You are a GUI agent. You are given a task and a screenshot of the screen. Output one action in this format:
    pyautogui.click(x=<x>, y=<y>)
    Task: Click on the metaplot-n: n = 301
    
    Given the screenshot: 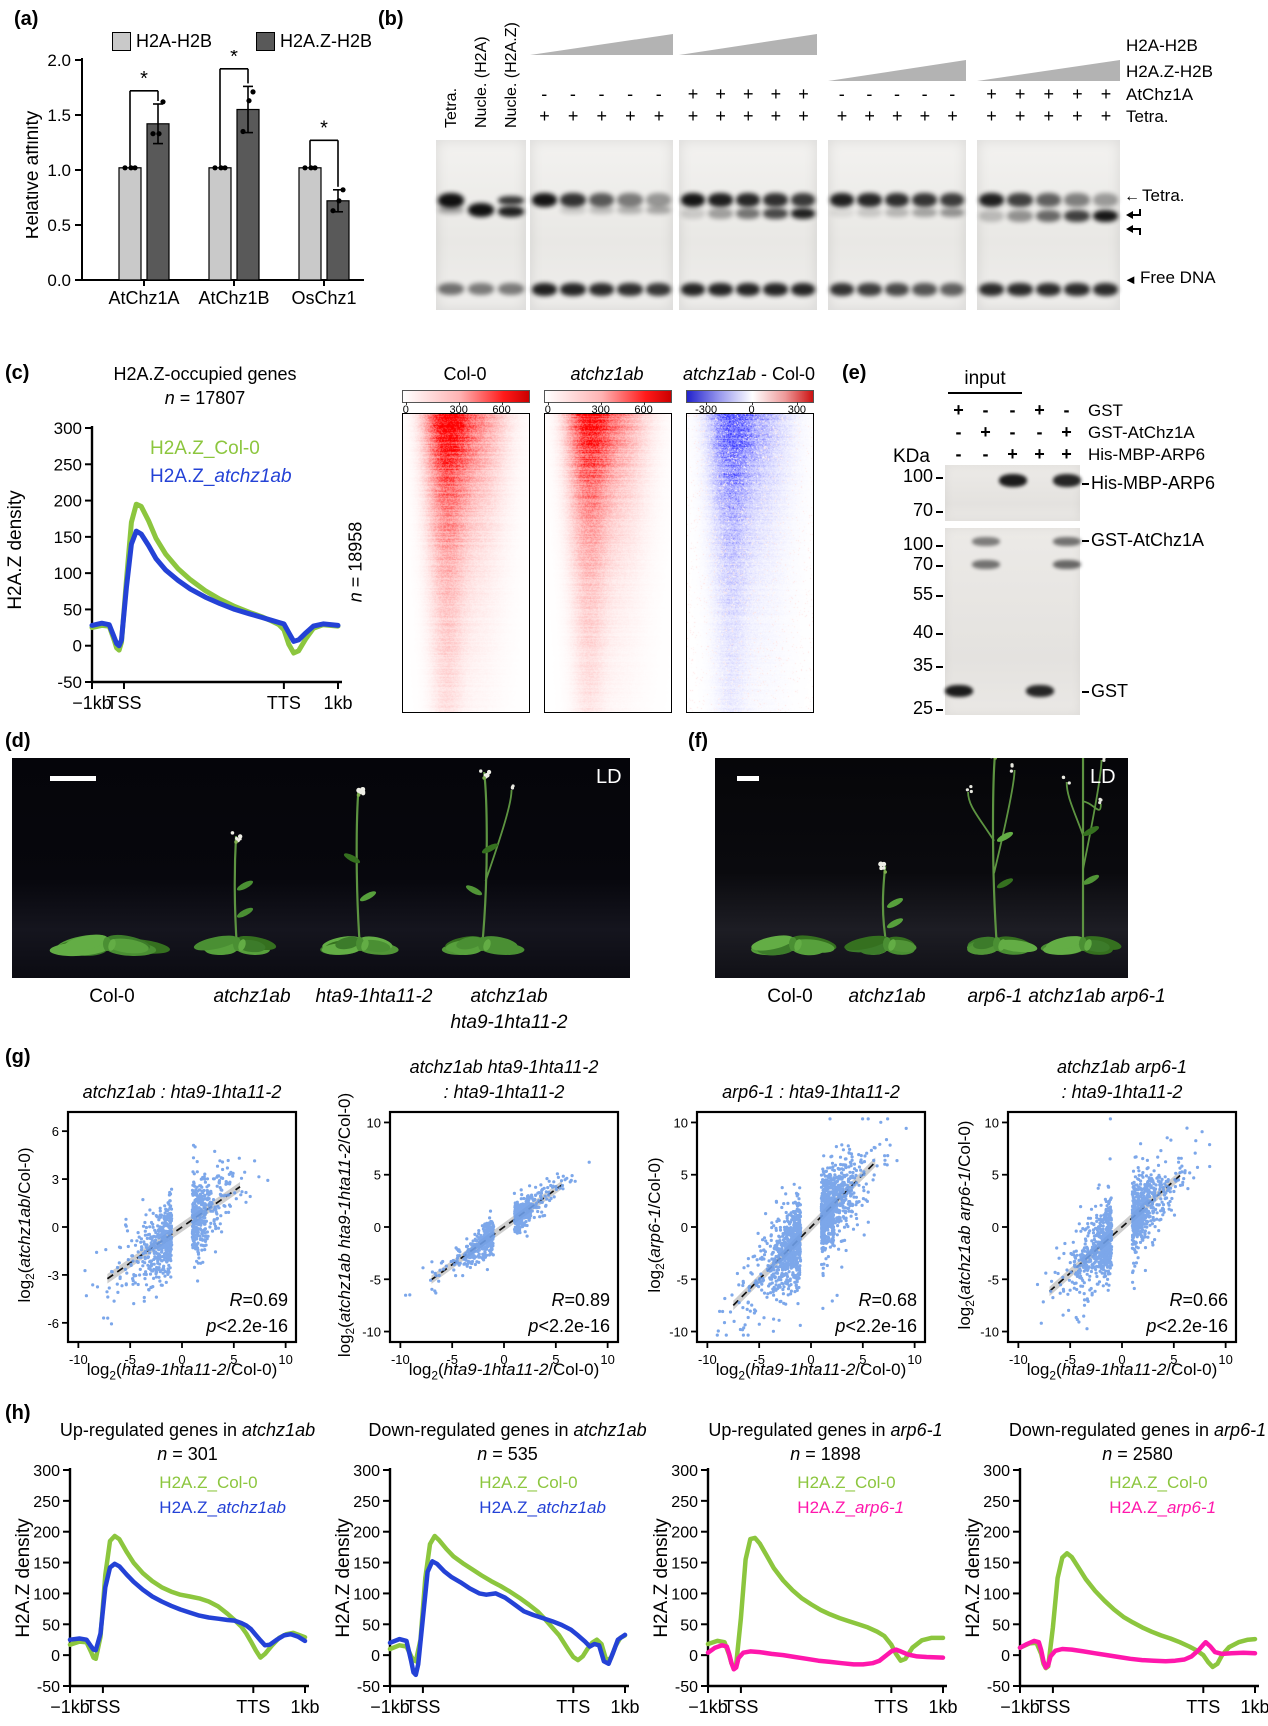 What is the action you would take?
    pyautogui.click(x=187, y=1454)
    